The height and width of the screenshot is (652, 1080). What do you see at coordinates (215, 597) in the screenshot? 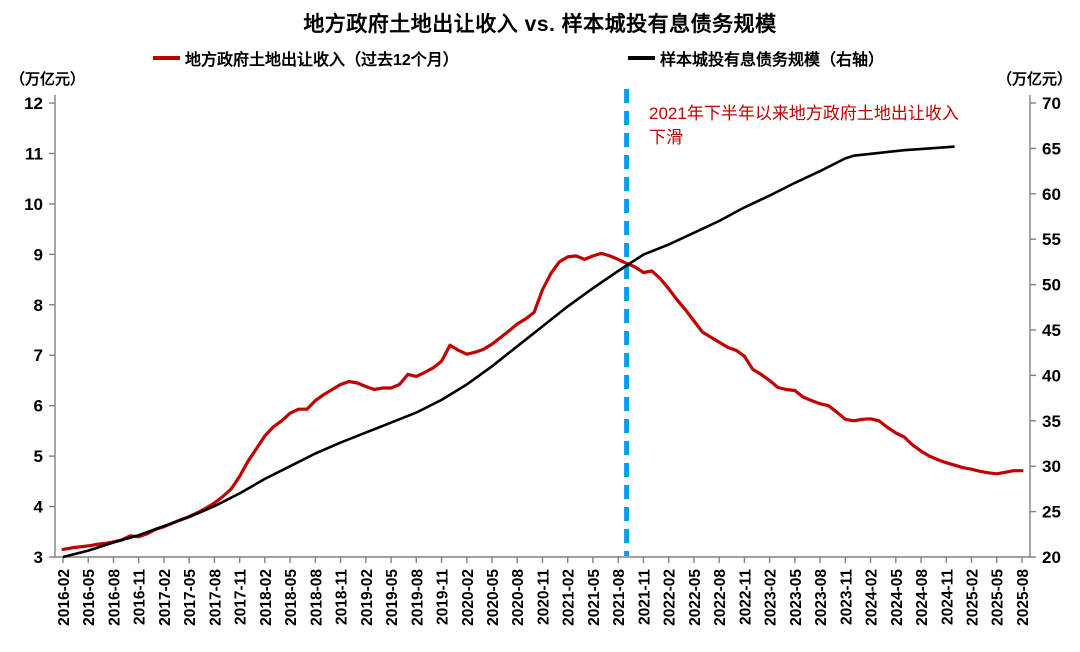
I see `x-axis-tick-label: 2017-08` at bounding box center [215, 597].